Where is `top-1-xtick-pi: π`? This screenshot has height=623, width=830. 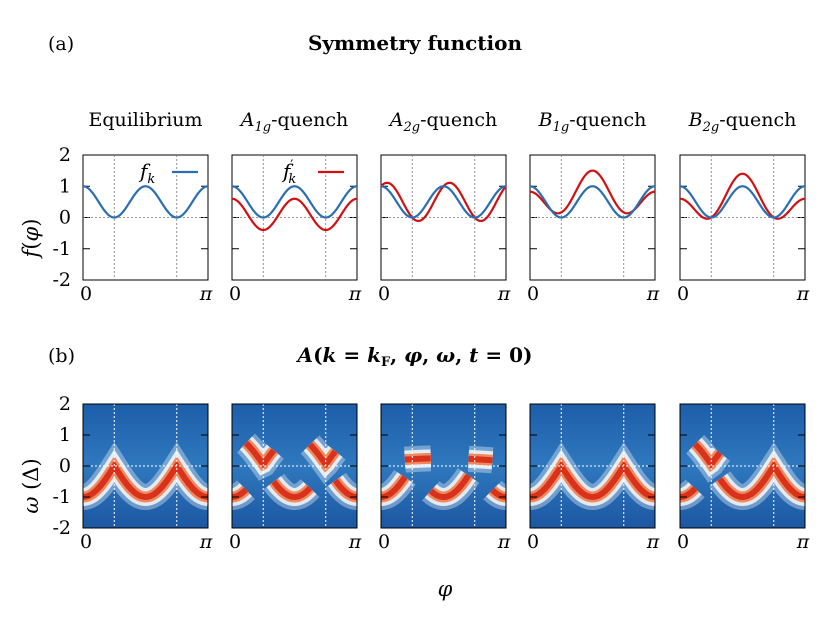 top-1-xtick-pi: π is located at coordinates (206, 294).